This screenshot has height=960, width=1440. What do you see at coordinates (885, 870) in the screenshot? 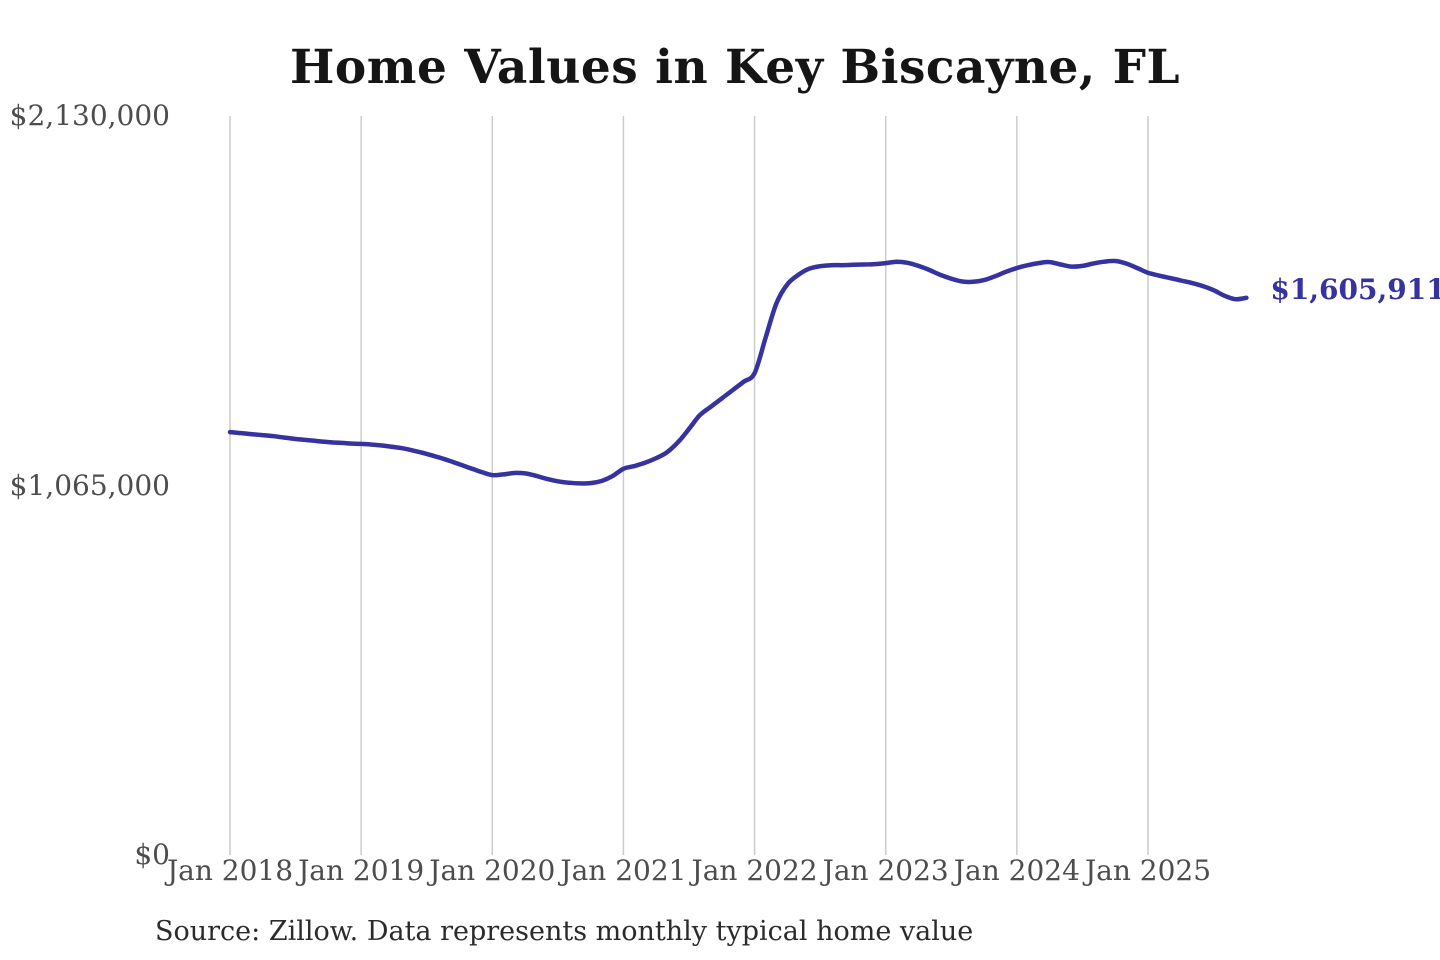
I see `x-tick-label: Jan 2023` at bounding box center [885, 870].